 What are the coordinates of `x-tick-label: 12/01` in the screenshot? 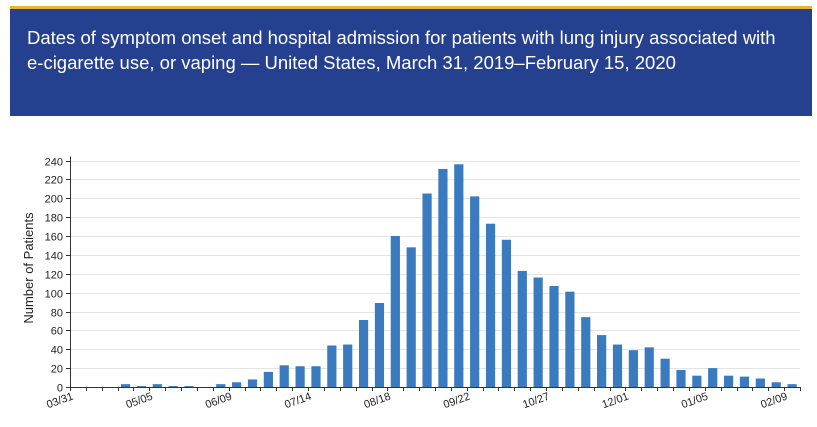 It's located at (615, 401).